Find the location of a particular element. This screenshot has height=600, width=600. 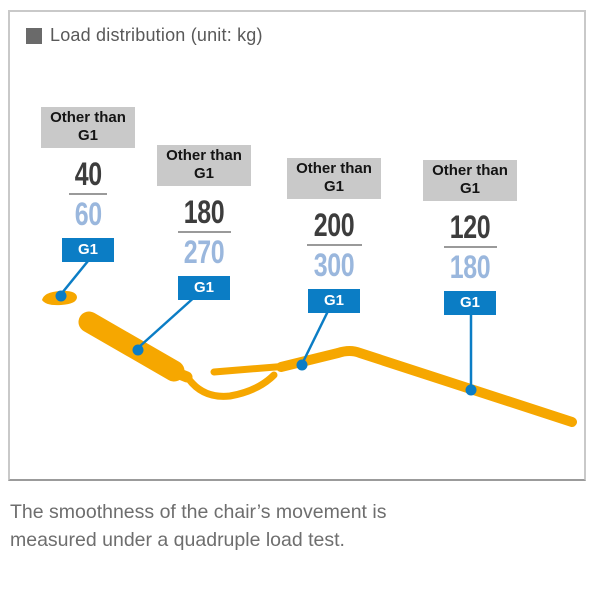

load-value-other: 40 is located at coordinates (88, 173).